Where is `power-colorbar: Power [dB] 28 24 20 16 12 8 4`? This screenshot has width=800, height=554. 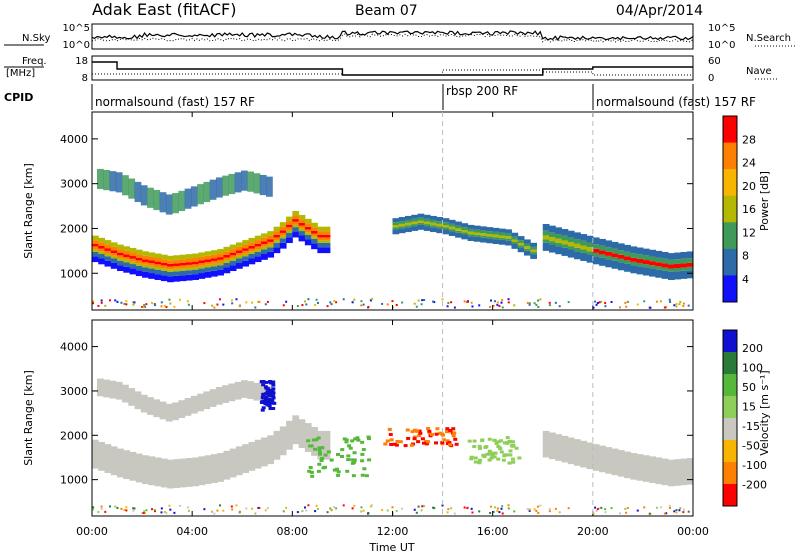 power-colorbar: Power [dB] 28 24 20 16 12 8 4 is located at coordinates (746, 209).